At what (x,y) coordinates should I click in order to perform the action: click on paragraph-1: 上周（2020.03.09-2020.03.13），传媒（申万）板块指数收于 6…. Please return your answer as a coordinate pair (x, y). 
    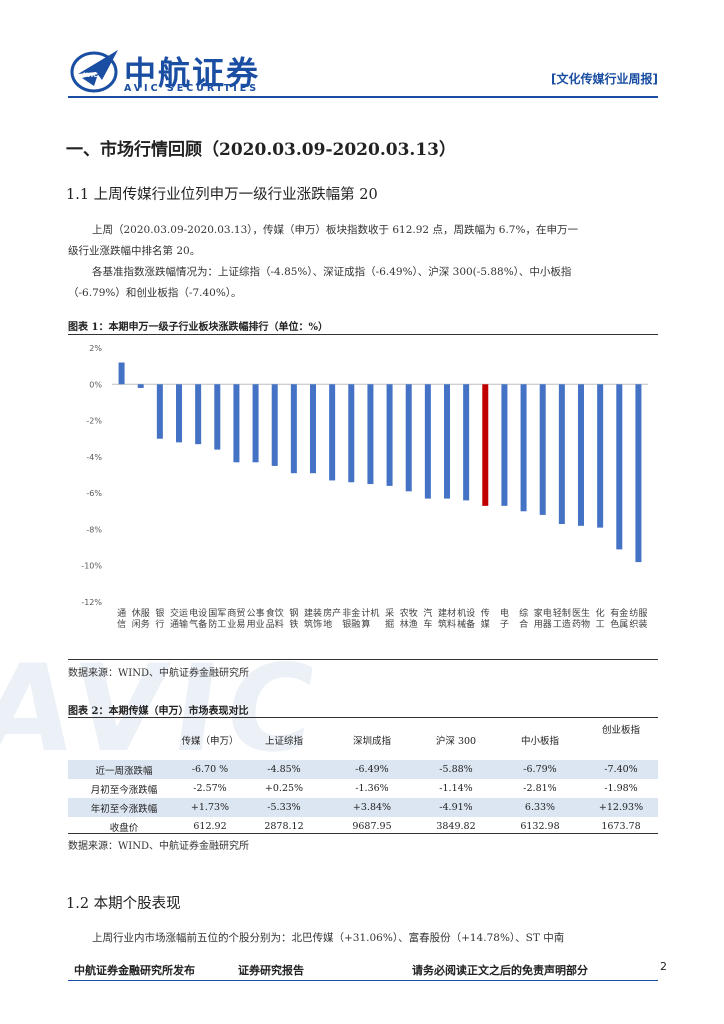
    Looking at the image, I should click on (363, 241).